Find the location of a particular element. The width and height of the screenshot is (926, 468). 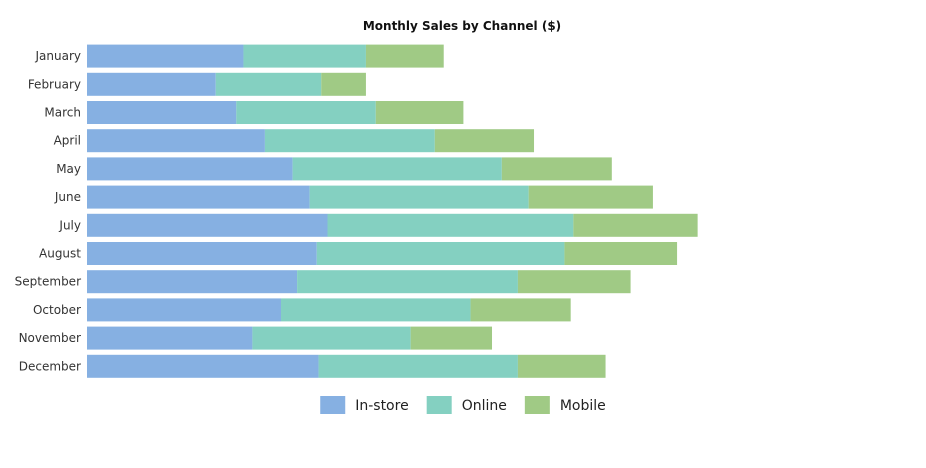

category-label-march: March is located at coordinates (62, 113).